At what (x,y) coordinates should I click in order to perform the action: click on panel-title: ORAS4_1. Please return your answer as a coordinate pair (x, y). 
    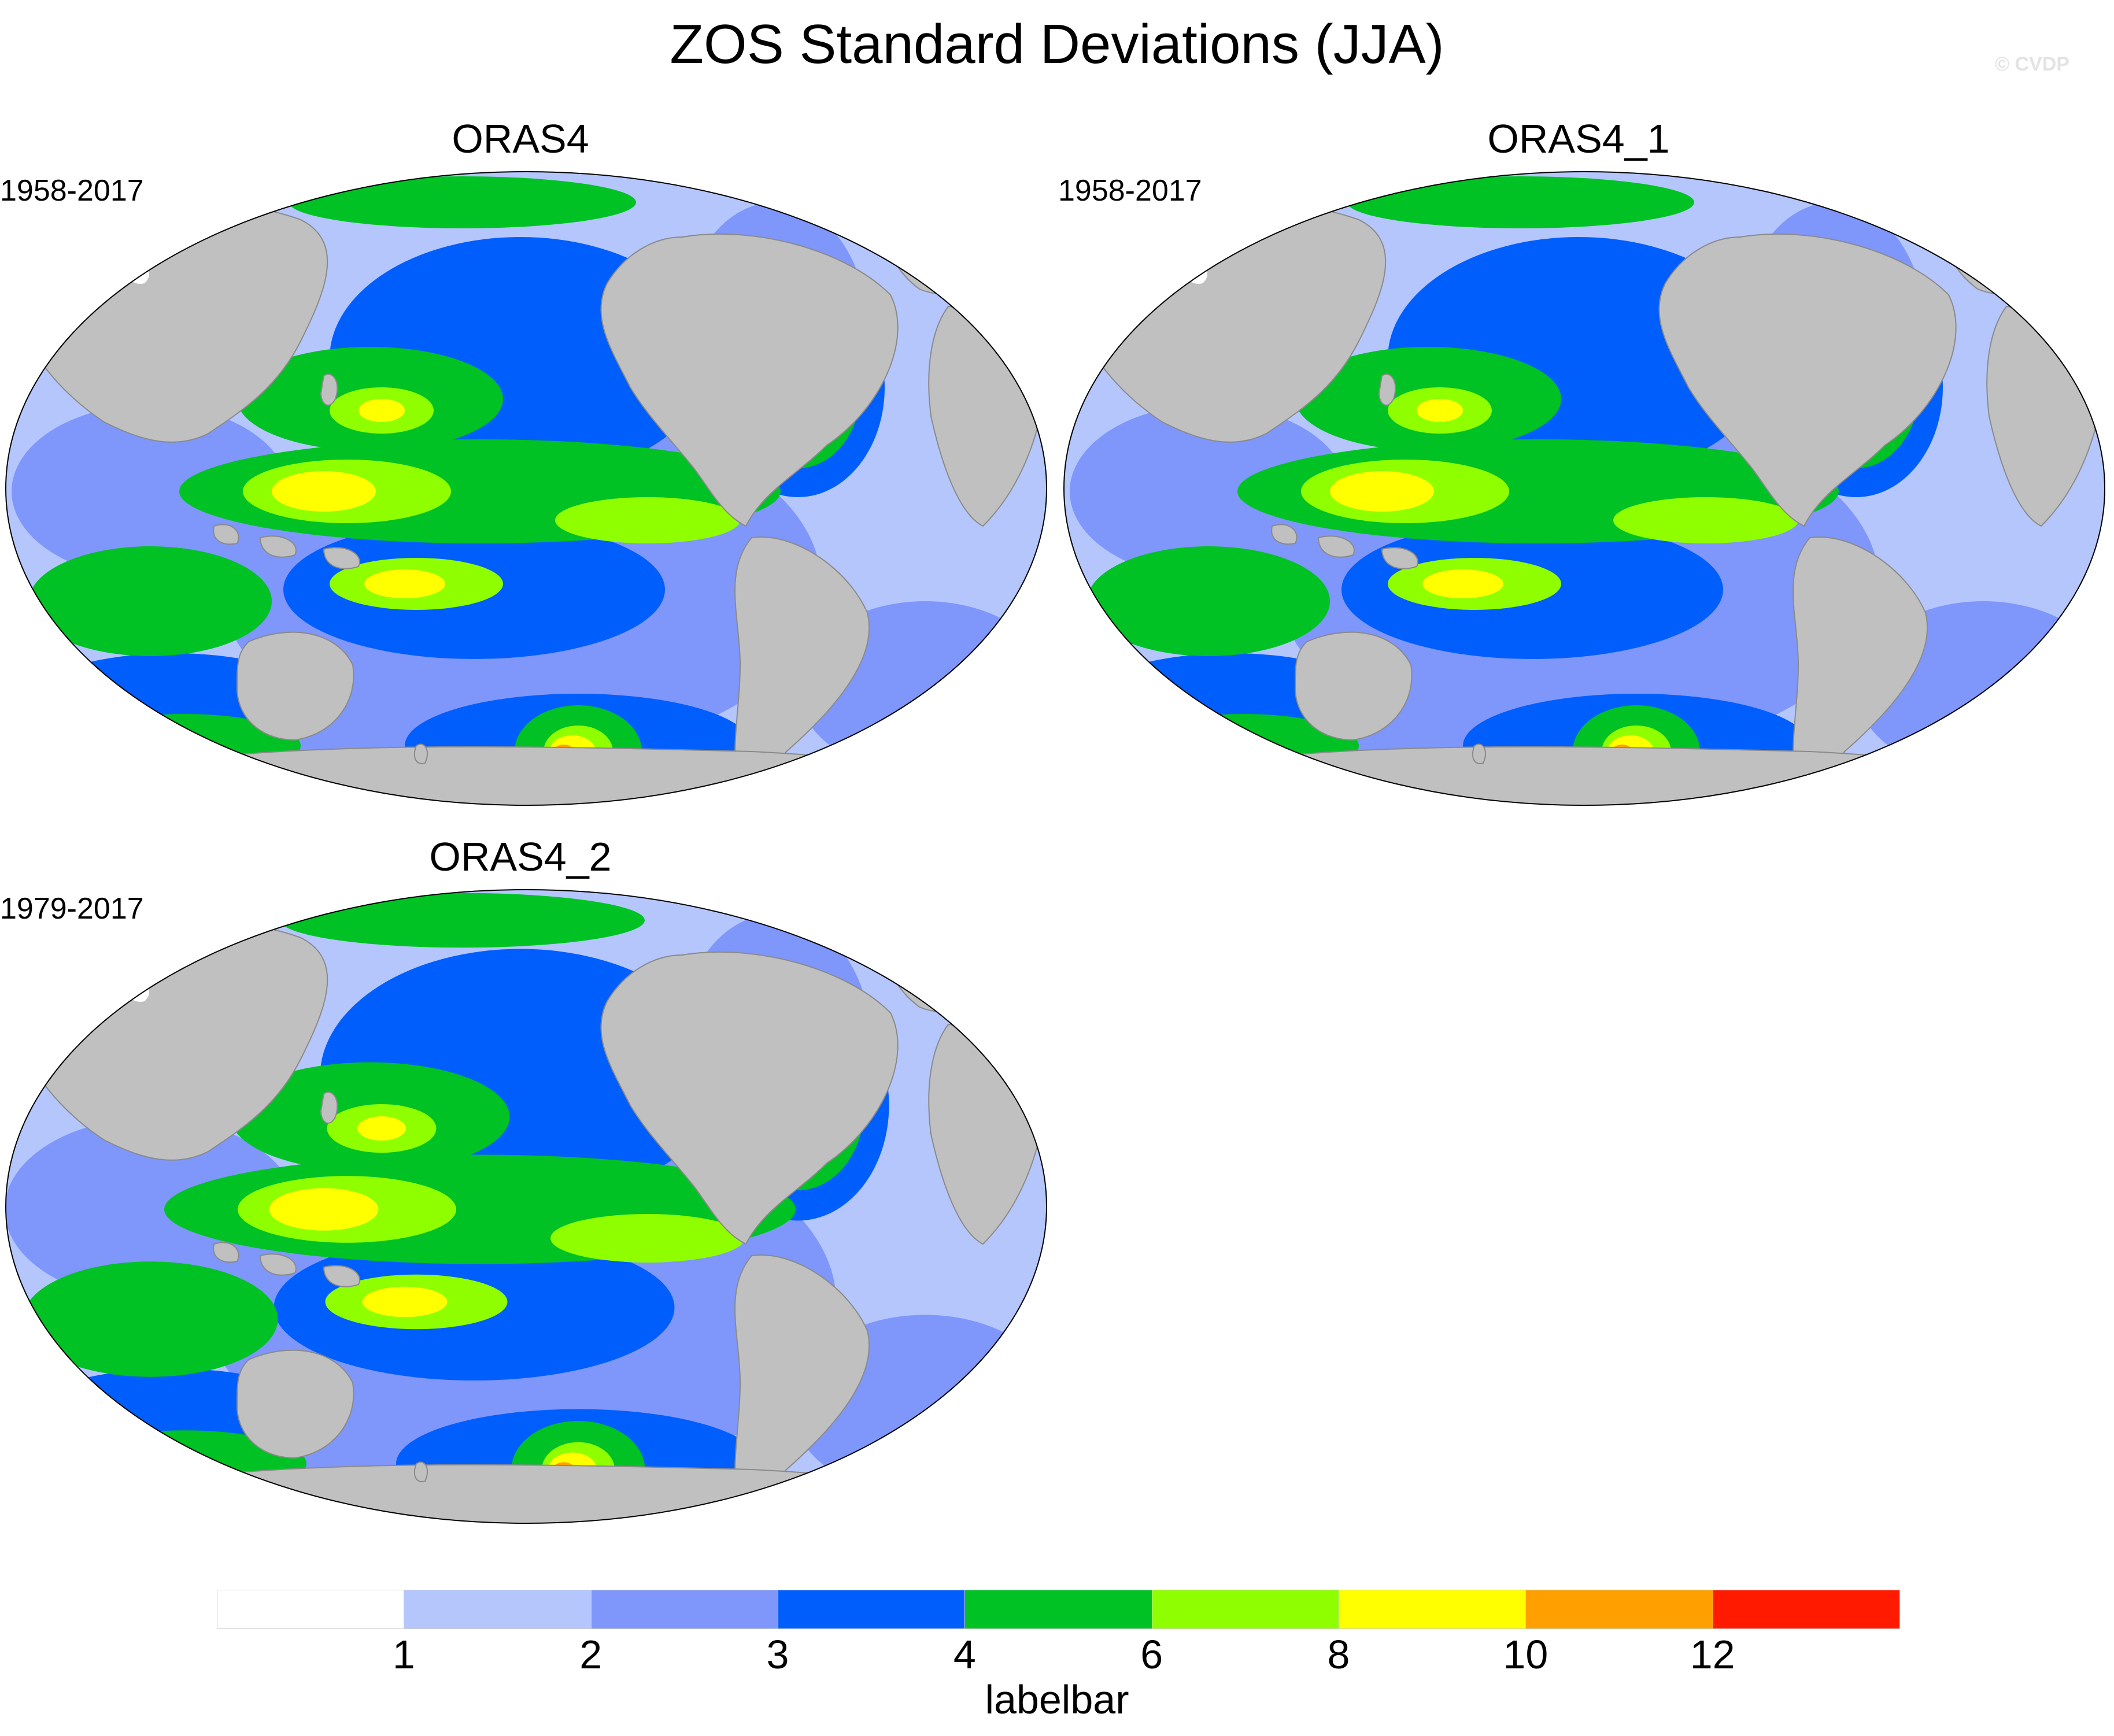
    Looking at the image, I should click on (1578, 138).